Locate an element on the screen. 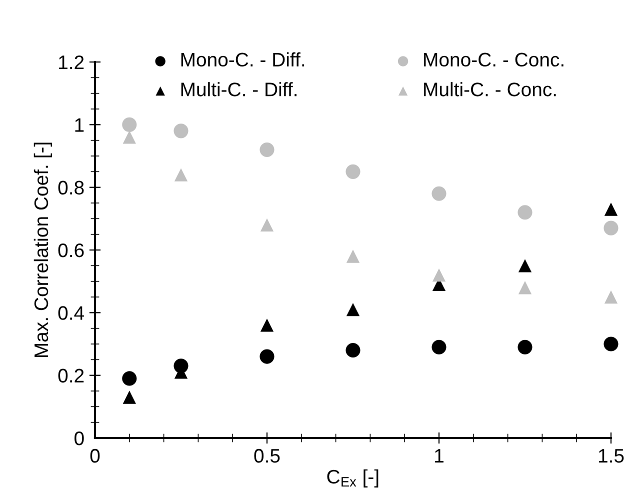 The width and height of the screenshot is (630, 500). y-axis-title: Max. Correlation Coef. [-] is located at coordinates (43, 249).